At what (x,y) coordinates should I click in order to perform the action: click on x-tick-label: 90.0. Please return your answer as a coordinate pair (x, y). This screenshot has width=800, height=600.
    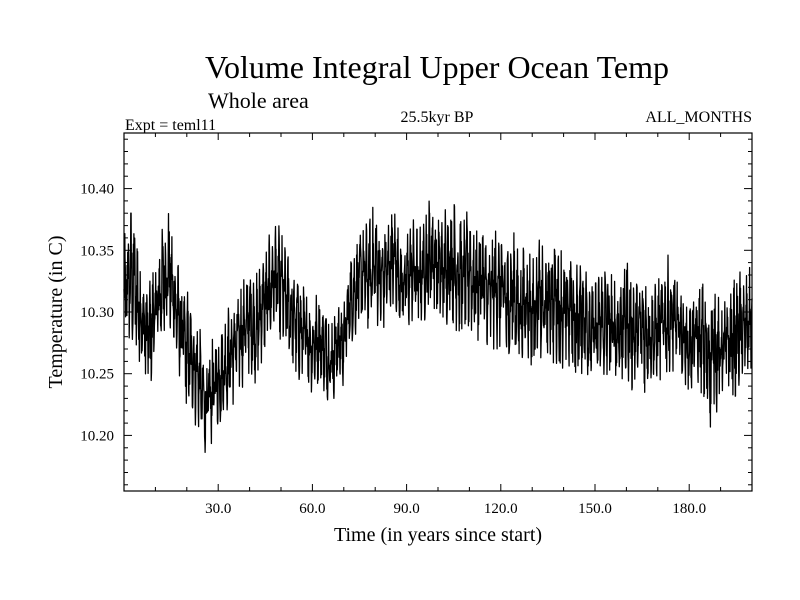
    Looking at the image, I should click on (406, 509).